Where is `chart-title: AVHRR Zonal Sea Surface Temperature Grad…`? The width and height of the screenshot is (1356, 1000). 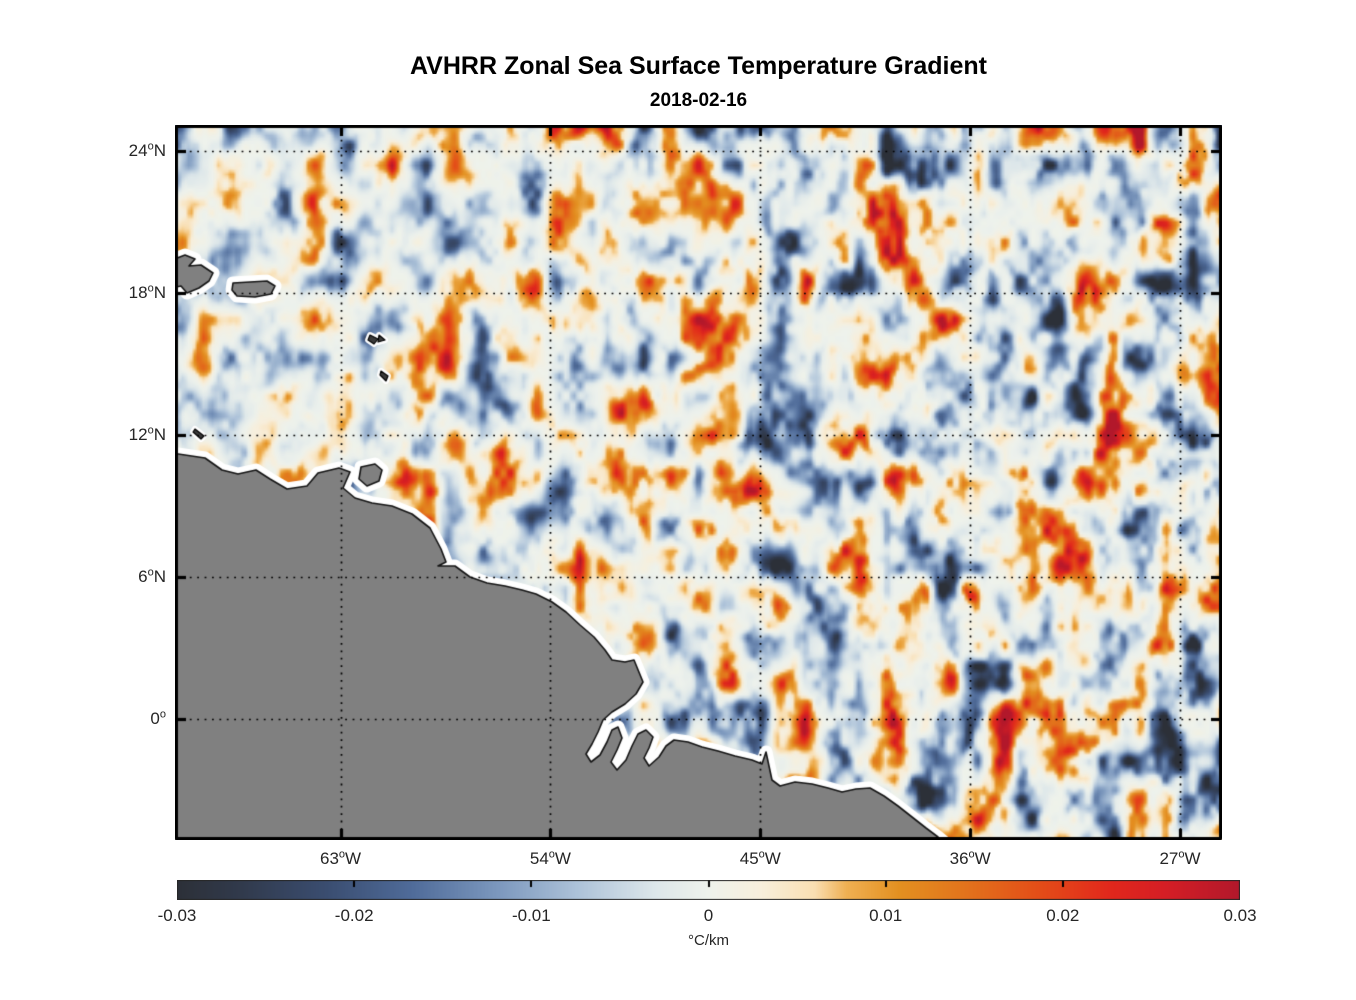 chart-title: AVHRR Zonal Sea Surface Temperature Grad… is located at coordinates (698, 66).